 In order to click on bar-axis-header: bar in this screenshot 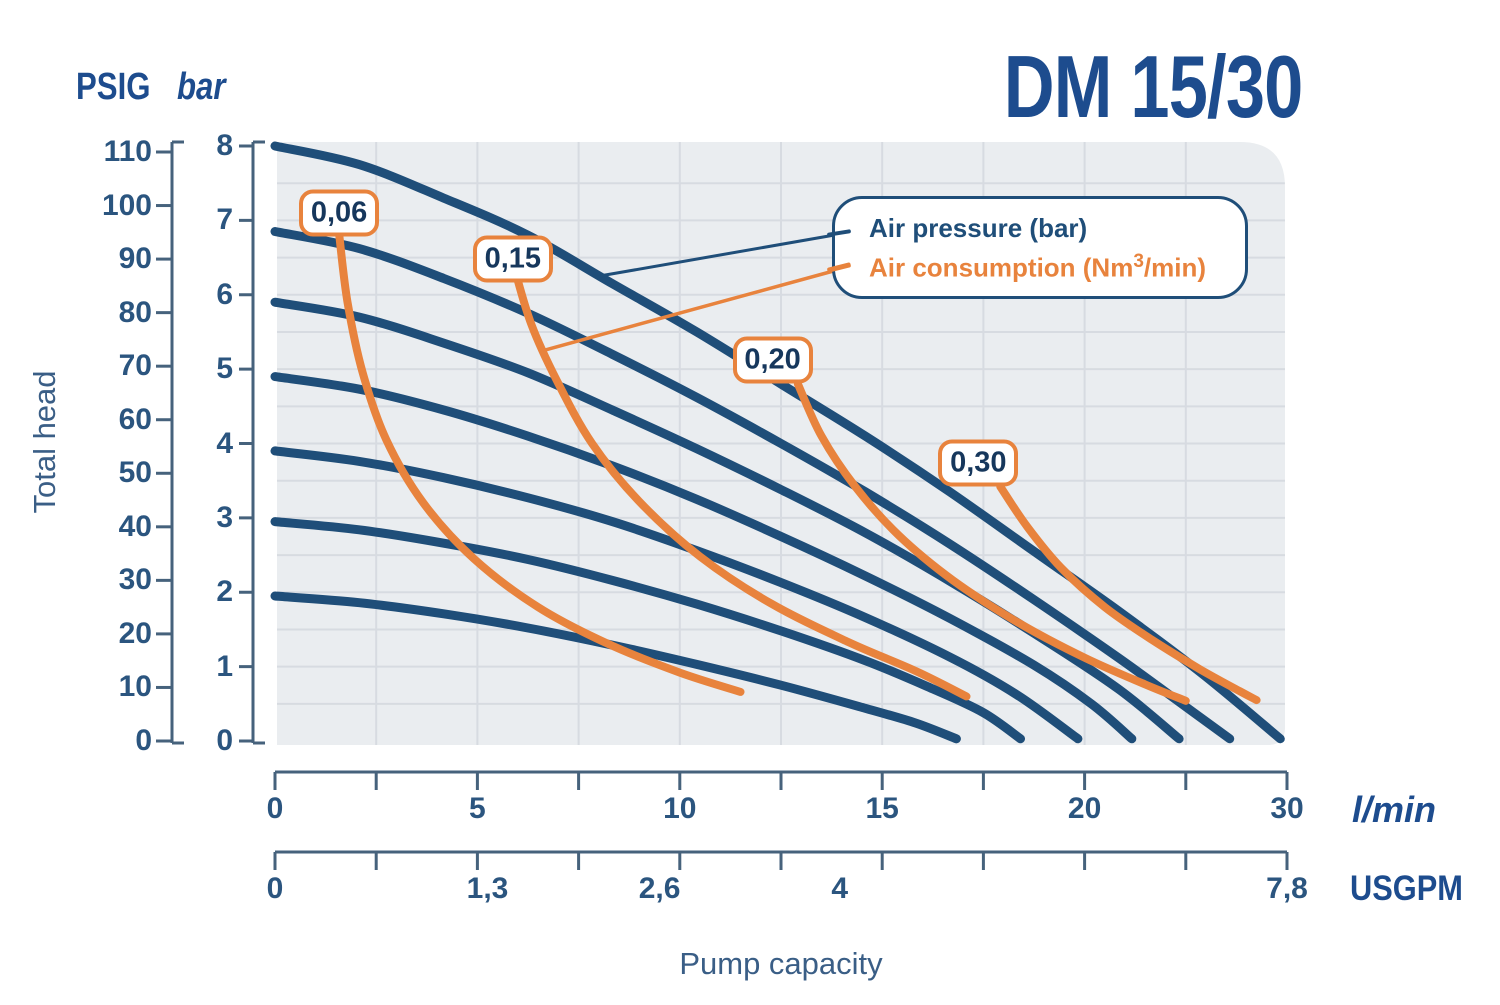, I will do `click(206, 87)`.